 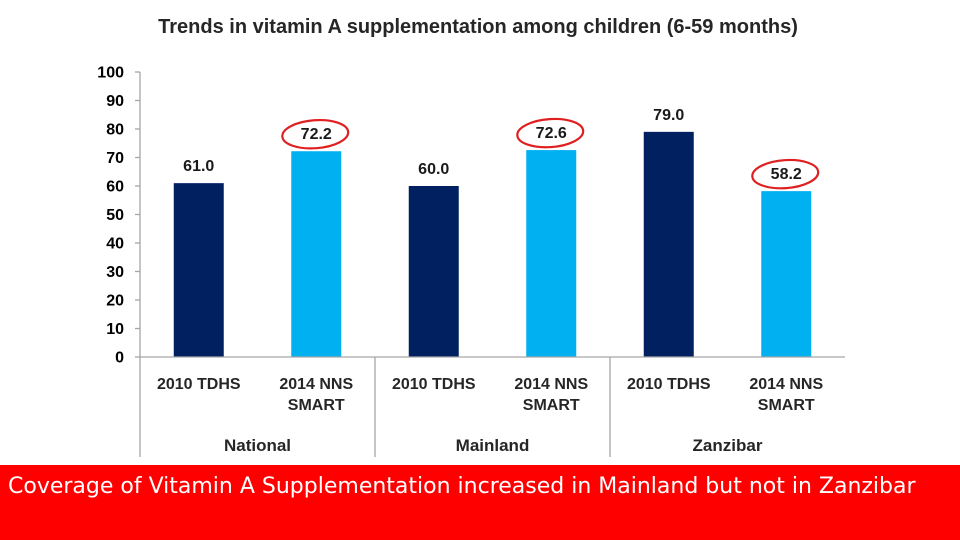 I want to click on data-label: 72.2, so click(x=316, y=134).